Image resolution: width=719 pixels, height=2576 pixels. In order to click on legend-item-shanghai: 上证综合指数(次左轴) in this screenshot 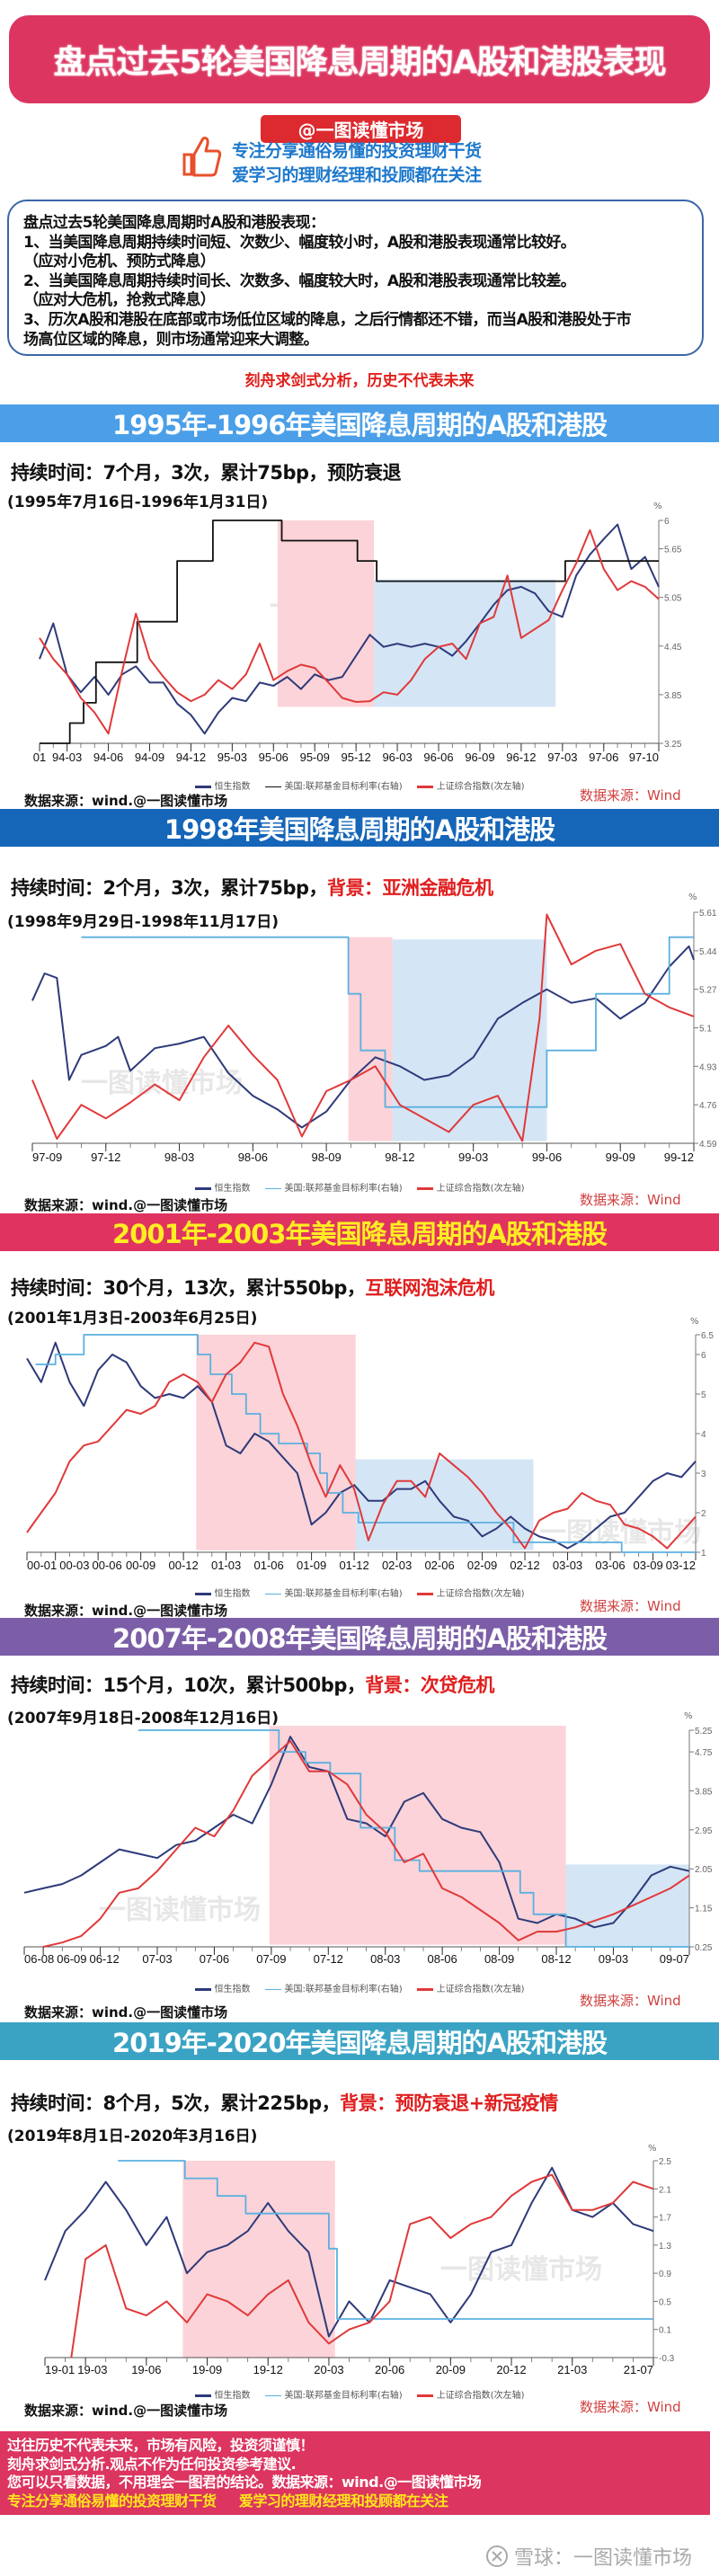, I will do `click(470, 1592)`.